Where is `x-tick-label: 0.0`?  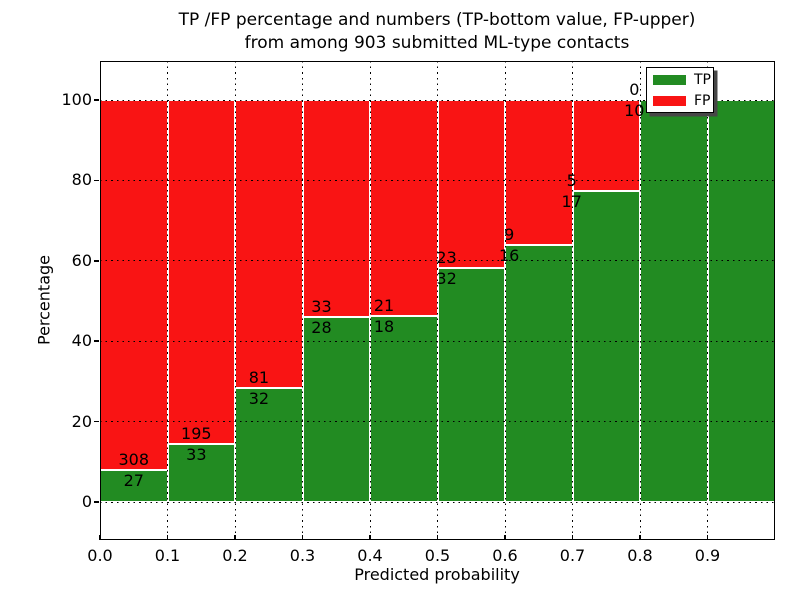 x-tick-label: 0.0 is located at coordinates (100, 555).